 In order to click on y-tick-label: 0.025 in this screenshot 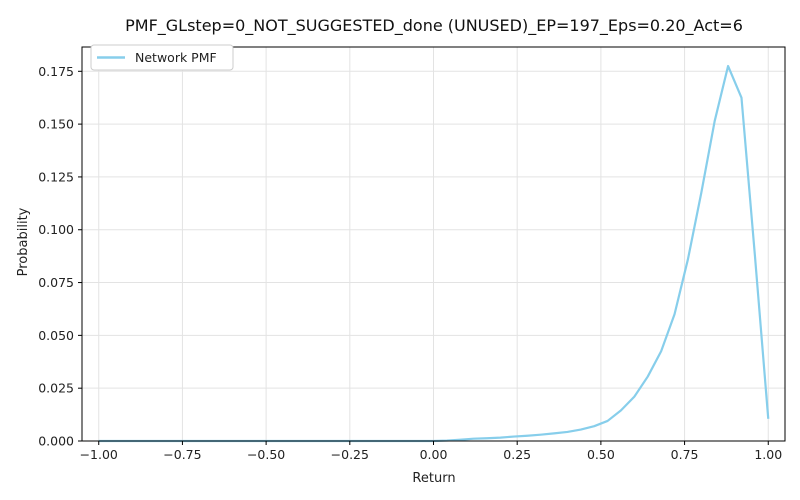, I will do `click(56, 388)`.